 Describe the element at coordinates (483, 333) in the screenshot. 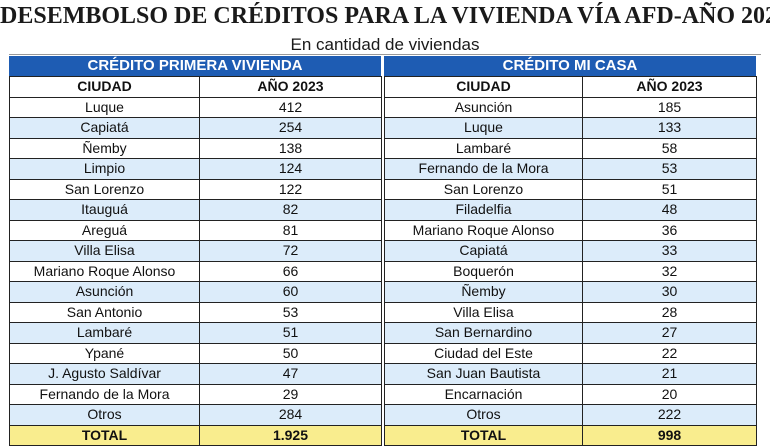

I see `city-cell: San Bernardino` at that location.